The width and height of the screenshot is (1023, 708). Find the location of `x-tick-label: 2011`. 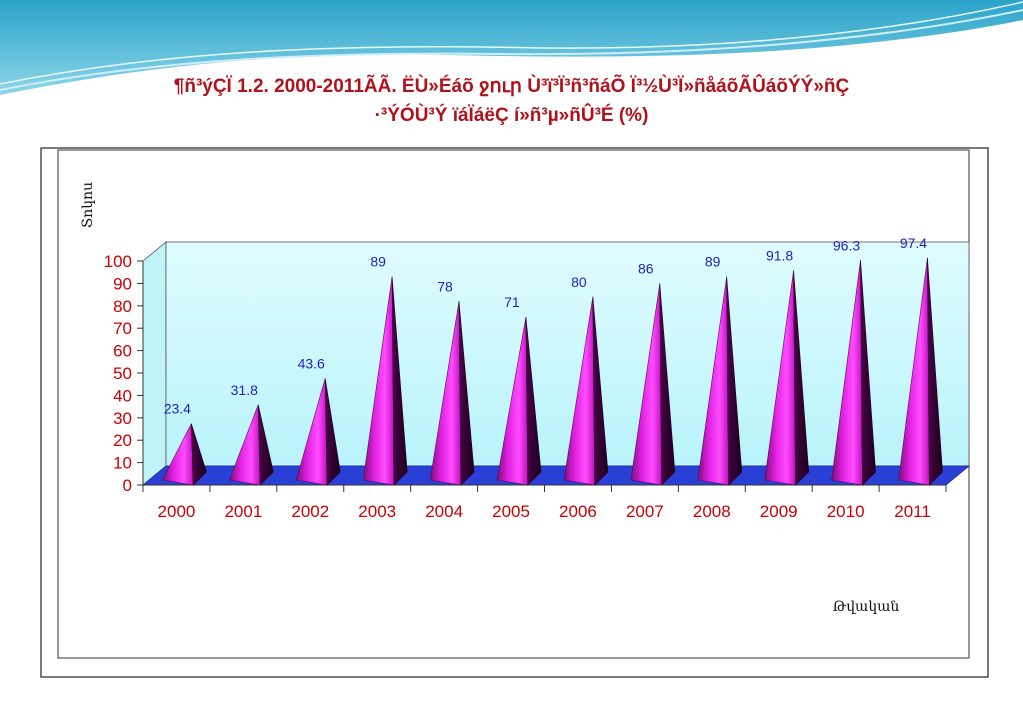

x-tick-label: 2011 is located at coordinates (912, 511).